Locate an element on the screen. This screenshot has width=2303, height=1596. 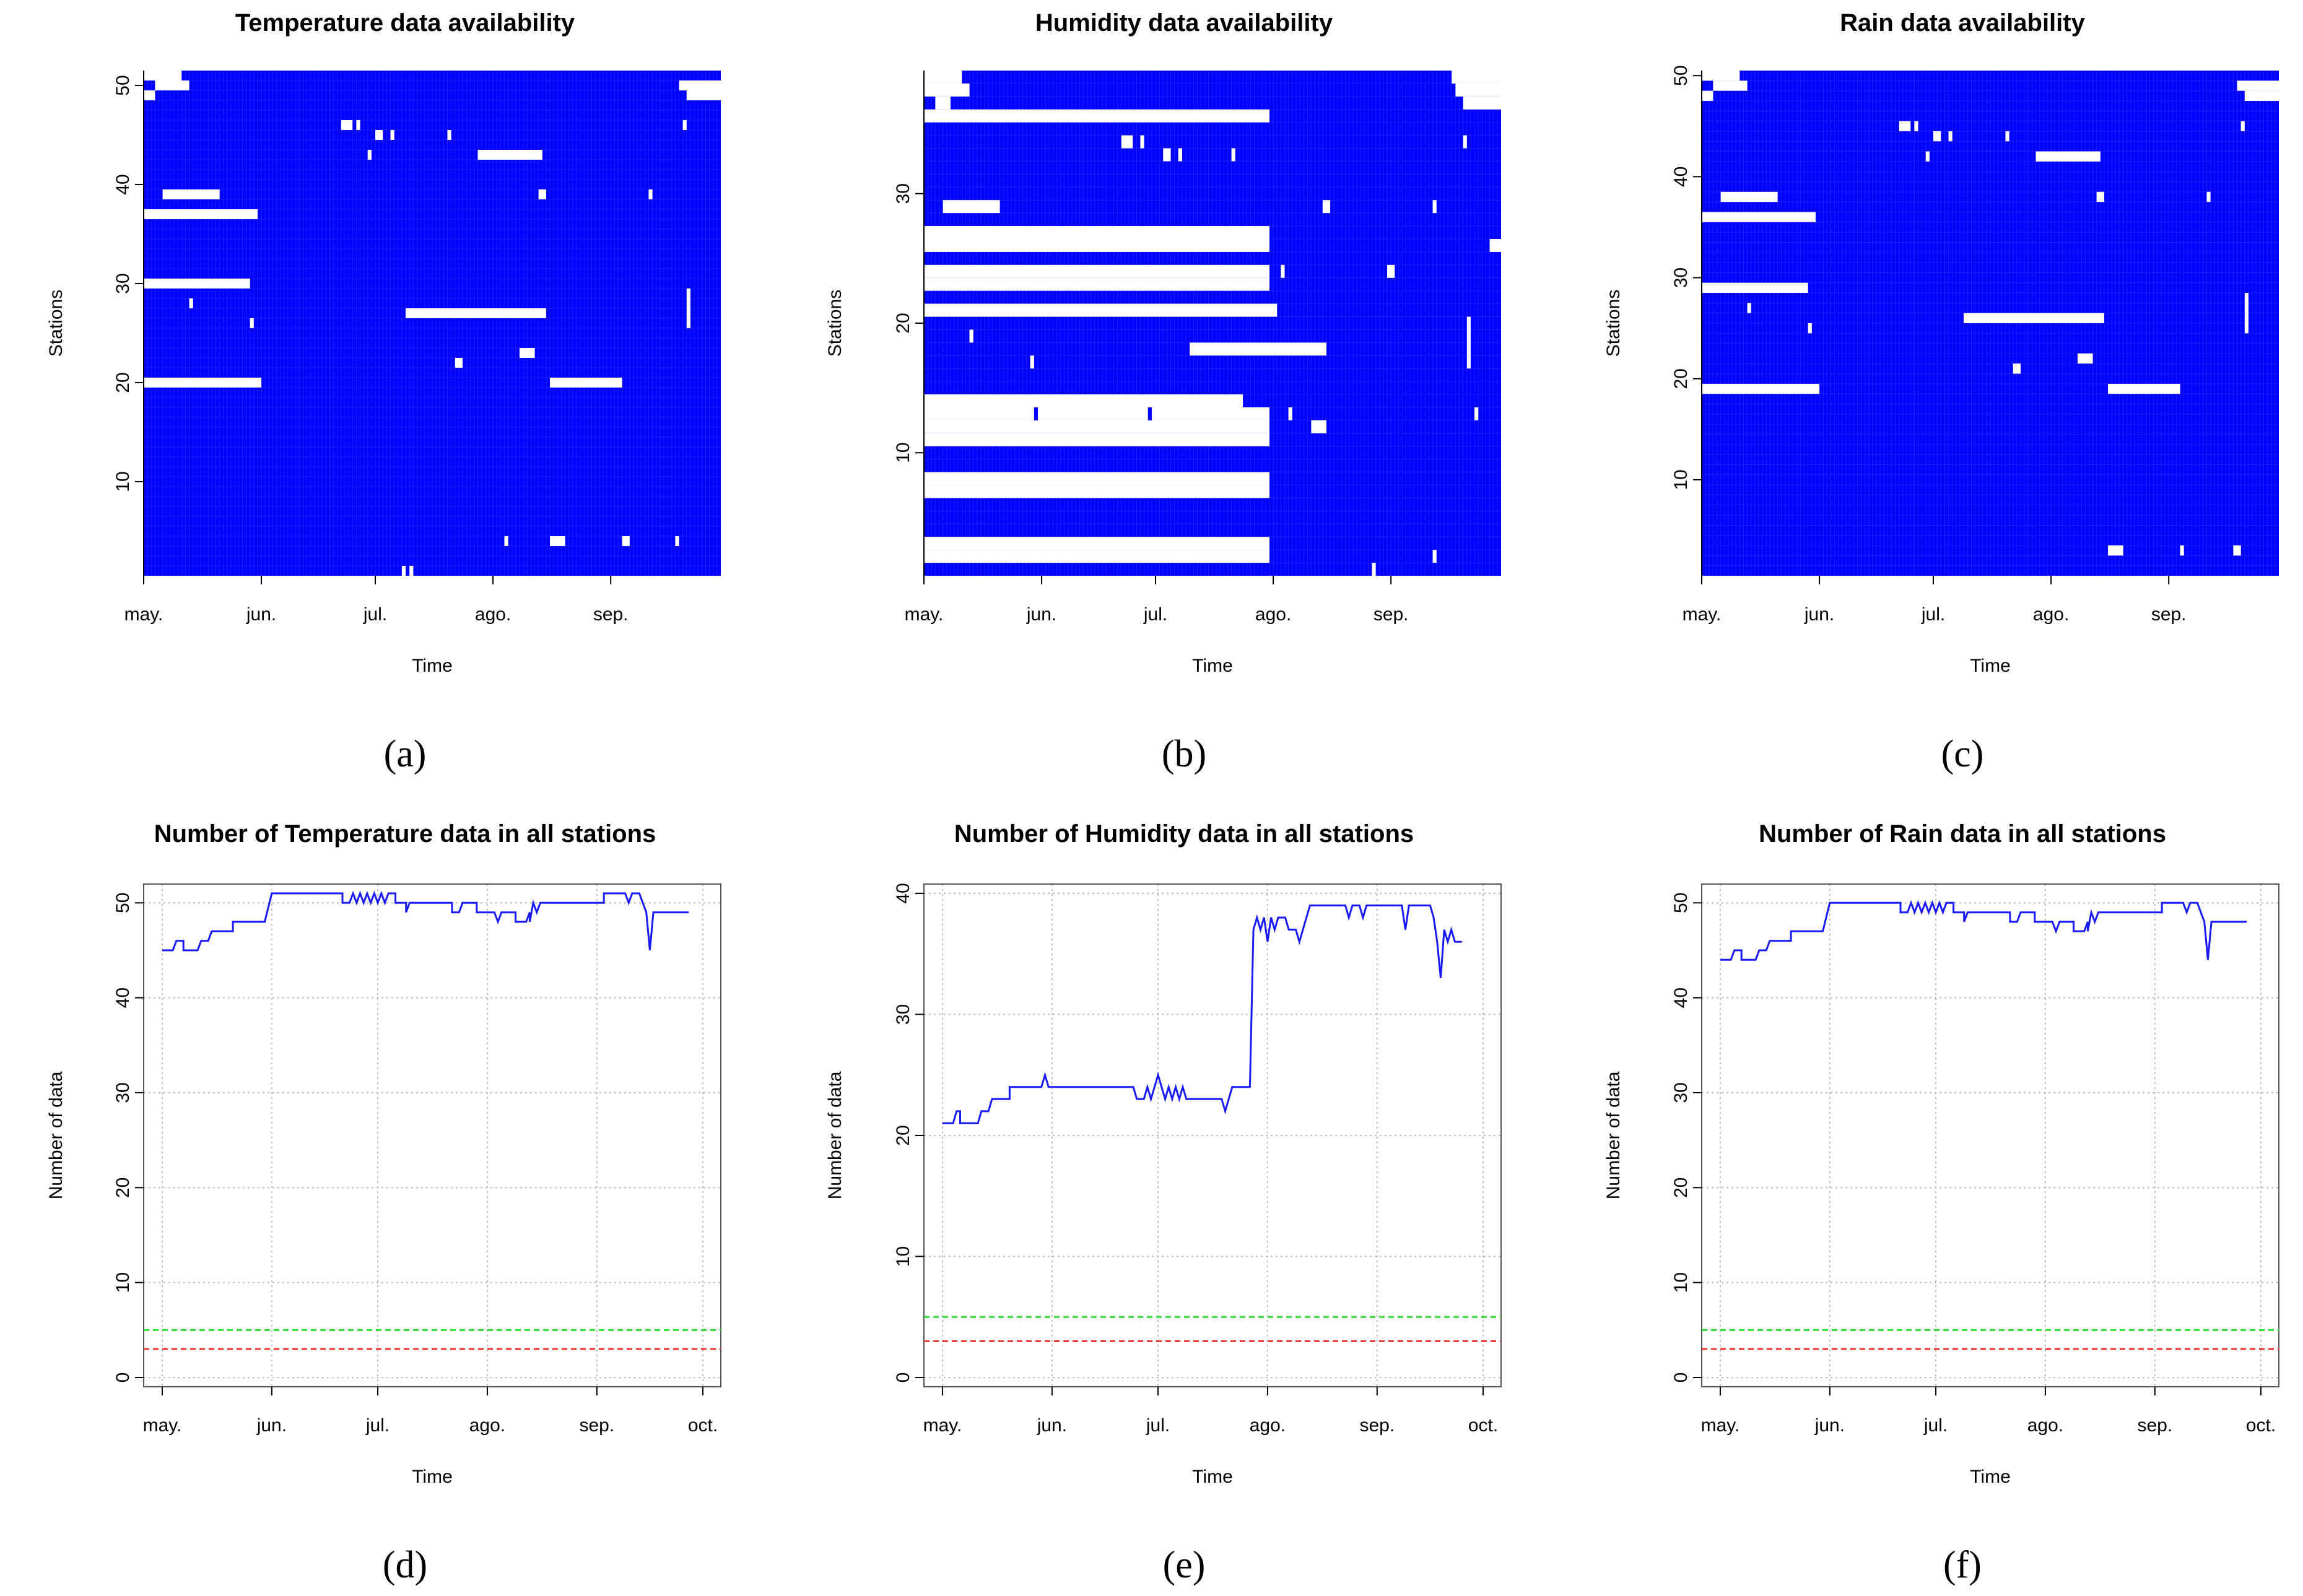
available-block is located at coordinates (1149, 413).